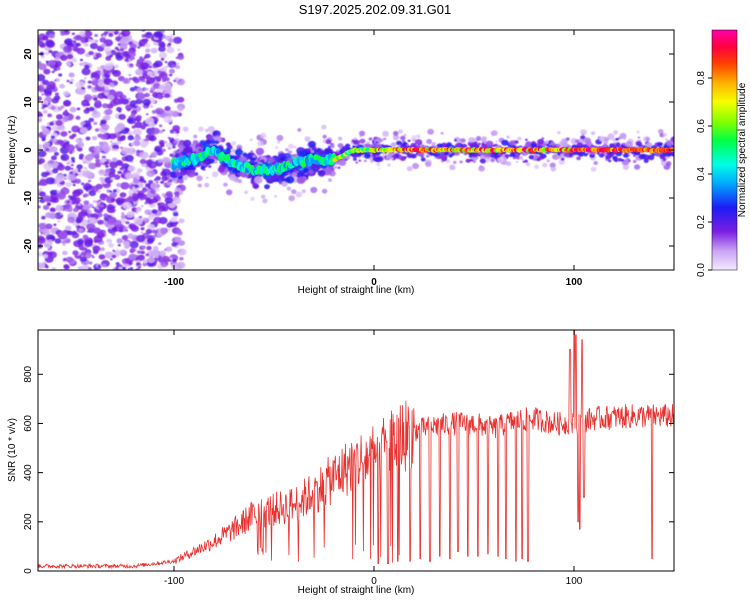 This screenshot has width=750, height=600. I want to click on spectrogram-ridge, so click(422, 160).